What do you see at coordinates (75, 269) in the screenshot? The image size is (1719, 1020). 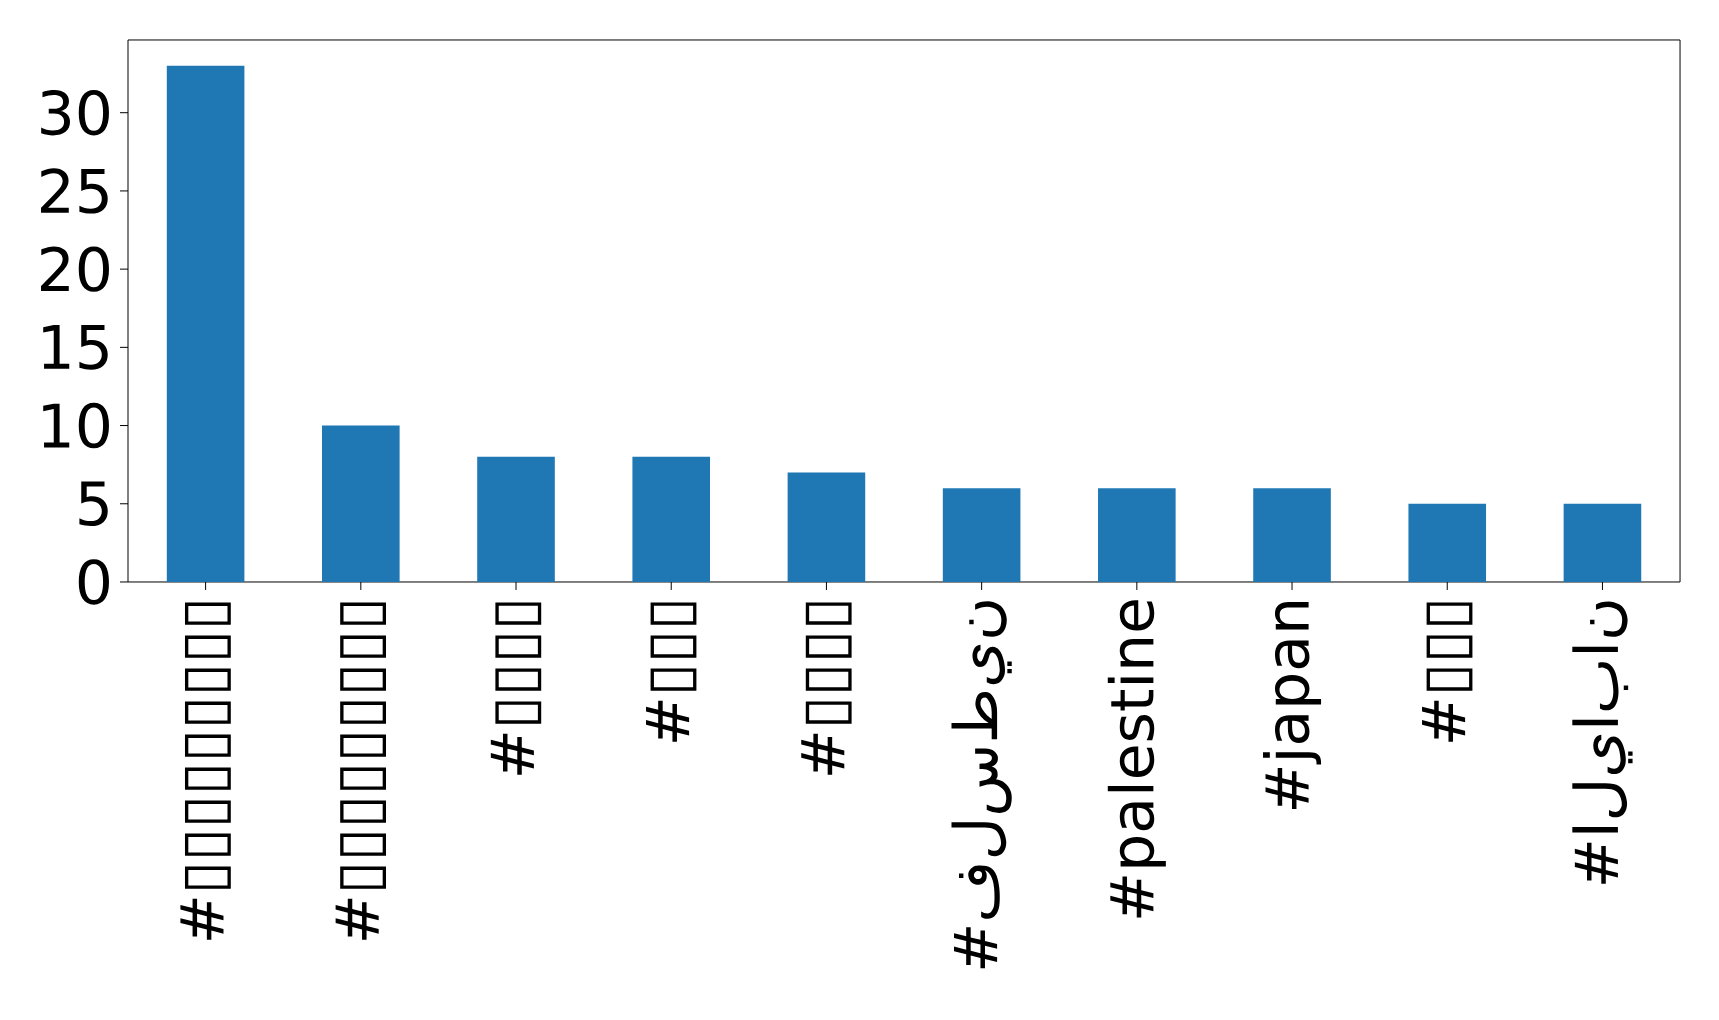 I see `y-tick-label: 20` at bounding box center [75, 269].